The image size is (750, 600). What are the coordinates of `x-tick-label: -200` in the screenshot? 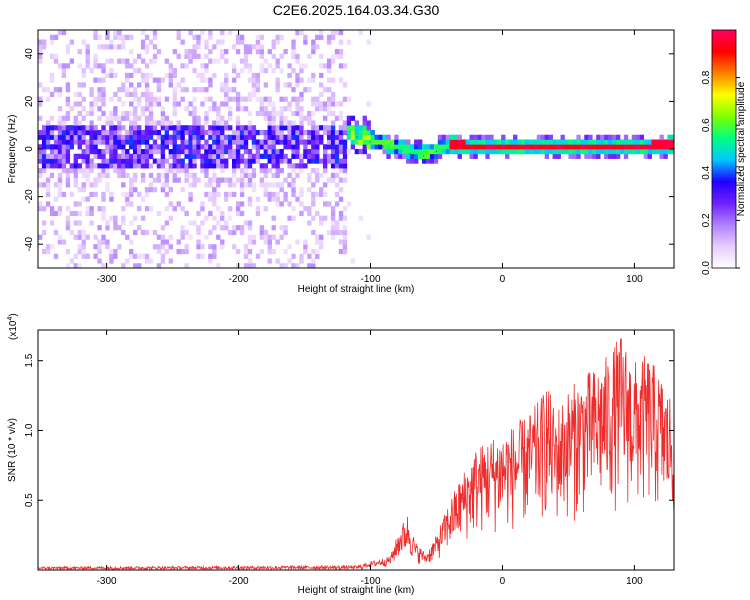 It's located at (239, 279).